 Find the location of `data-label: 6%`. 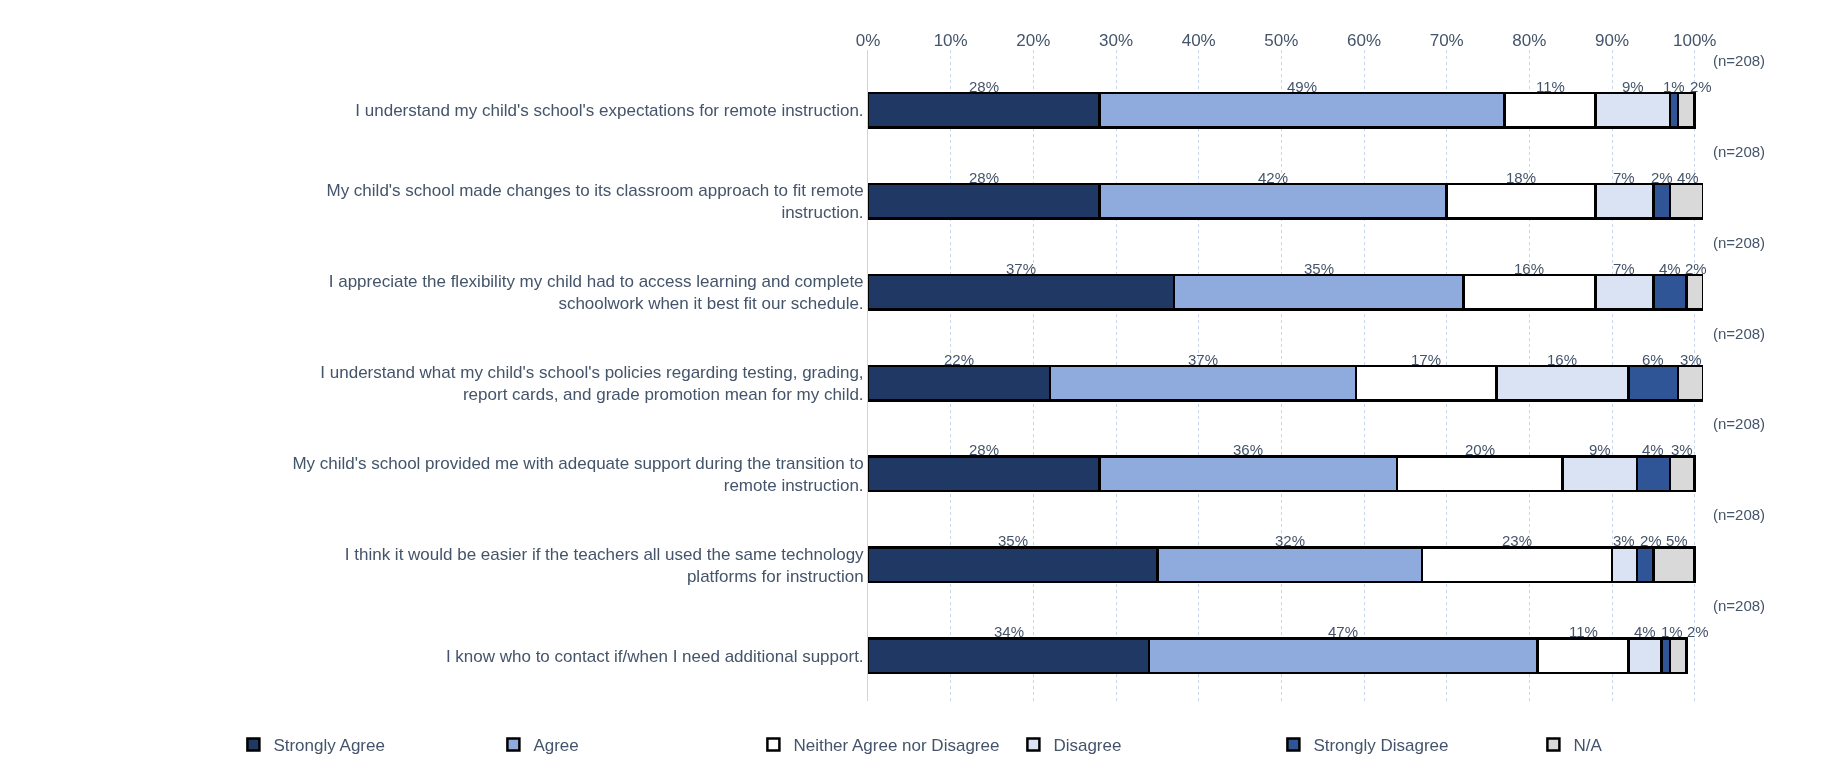

data-label: 6% is located at coordinates (1653, 359).